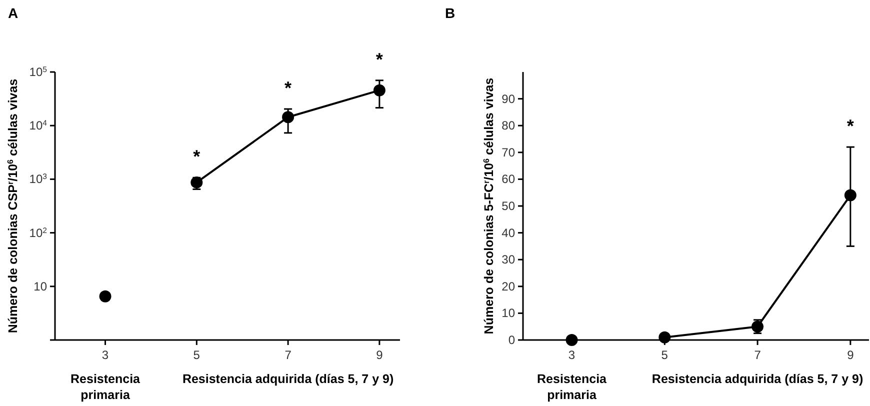  I want to click on y-tick-label: 0, so click(512, 340).